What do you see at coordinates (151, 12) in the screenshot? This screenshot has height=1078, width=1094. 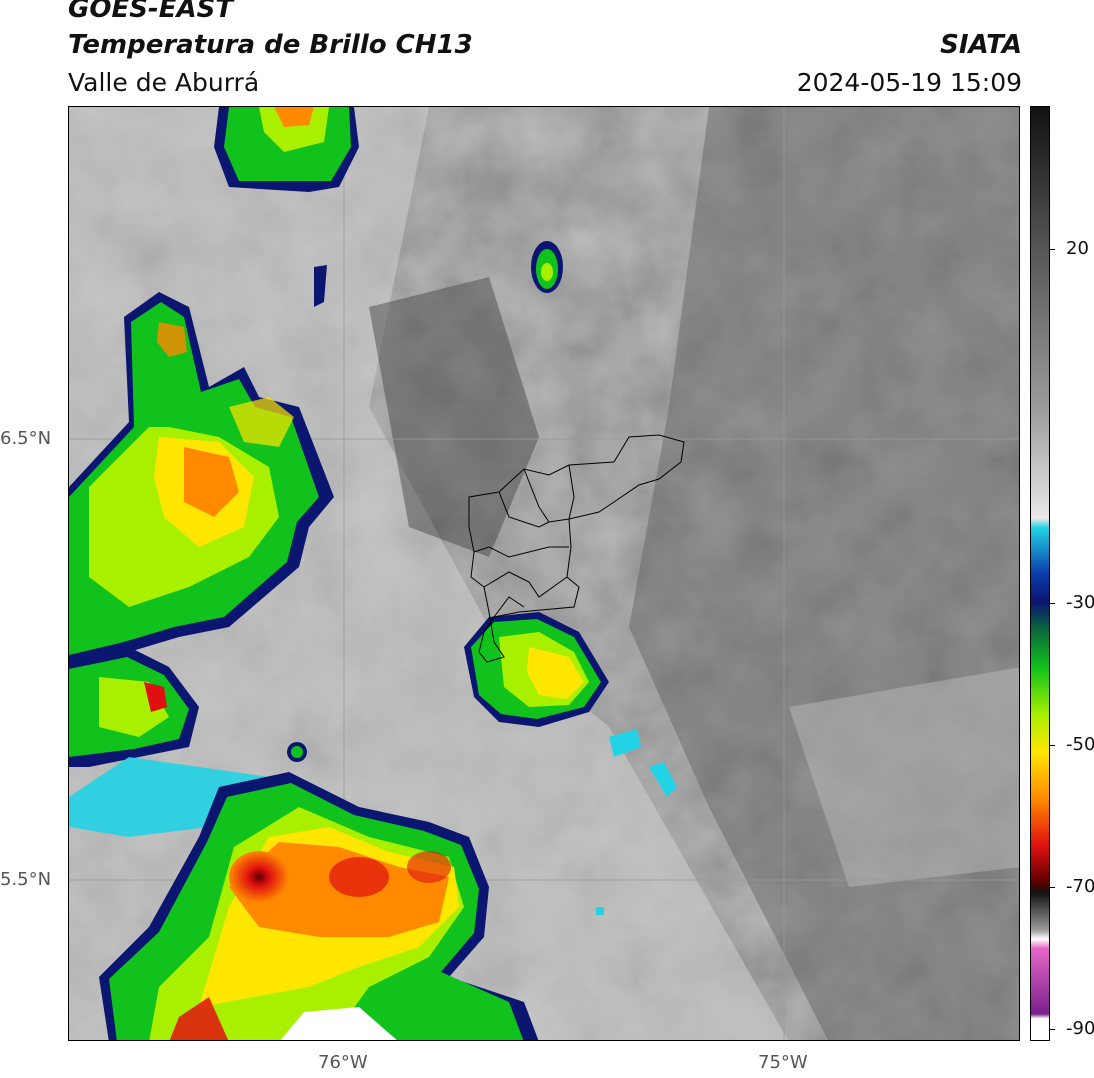 I see `satellite-title: GOES-EAST` at bounding box center [151, 12].